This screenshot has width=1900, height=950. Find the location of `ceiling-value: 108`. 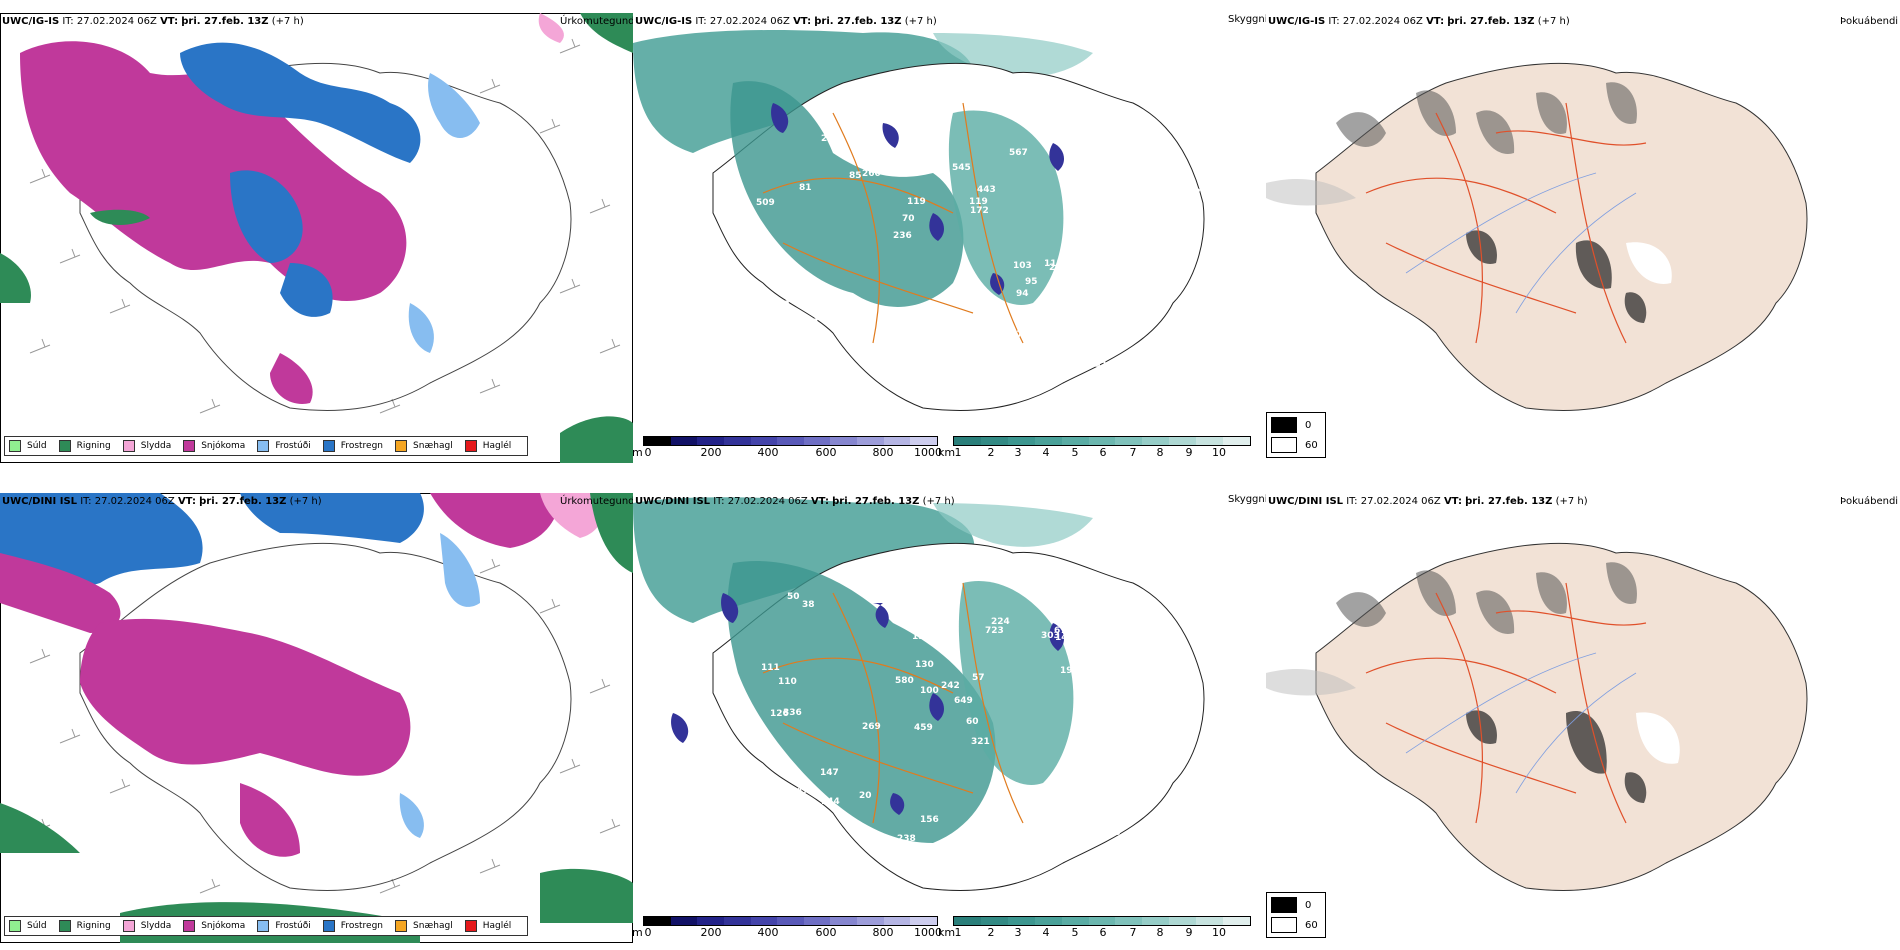

ceiling-value: 108 is located at coordinates (1109, 823).